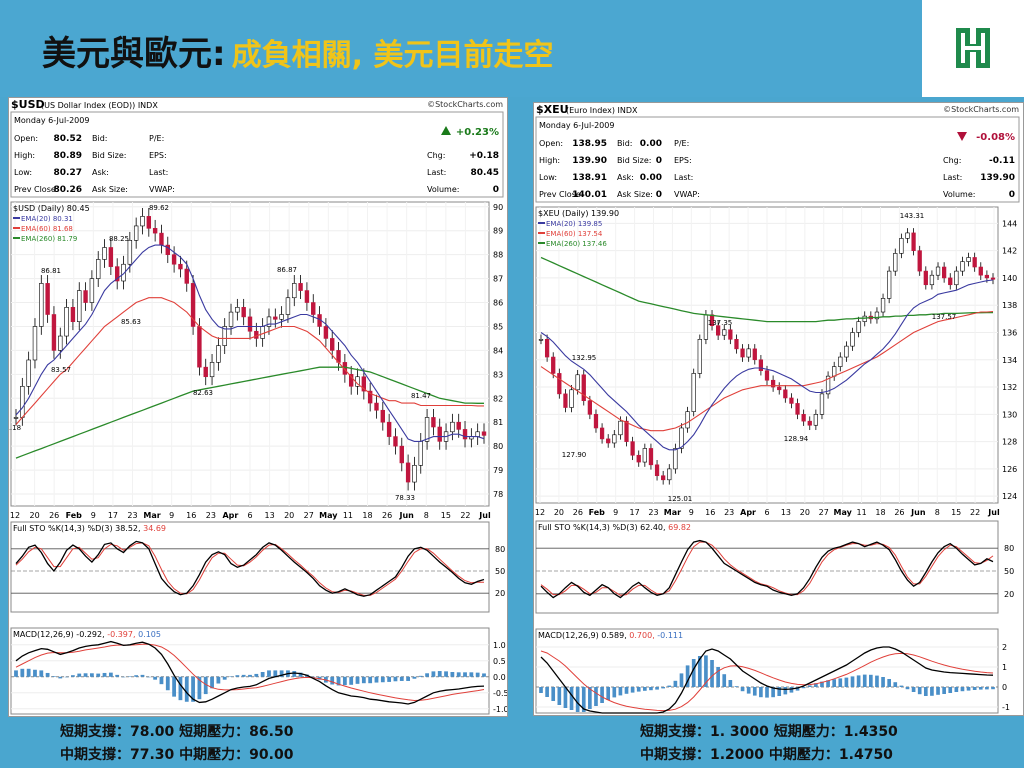 This screenshot has width=1024, height=768. I want to click on macd-value-c: 0.105, so click(149, 634).